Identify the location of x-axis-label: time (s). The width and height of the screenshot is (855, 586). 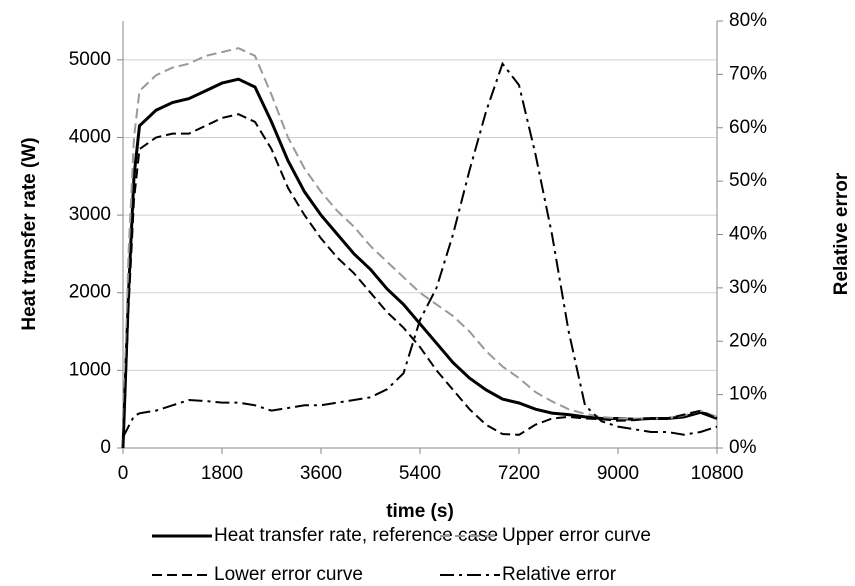
(420, 511).